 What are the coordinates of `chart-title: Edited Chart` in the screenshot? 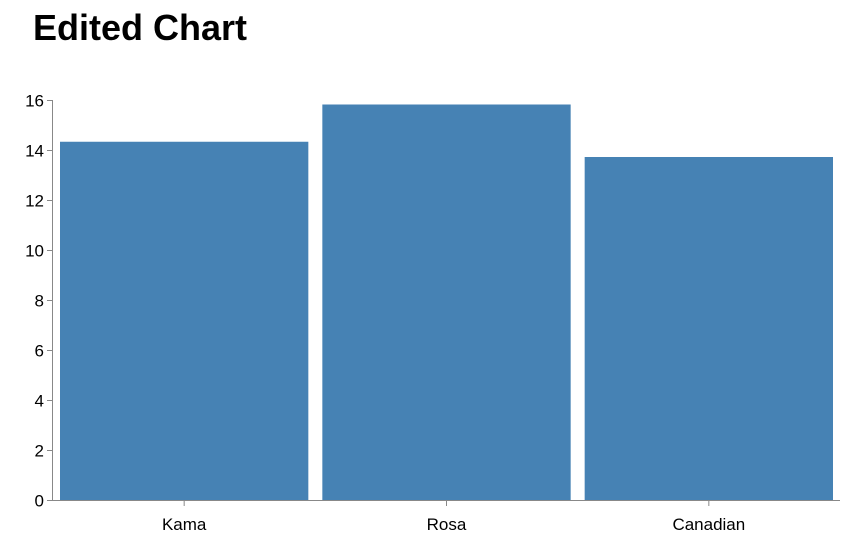 It's located at (140, 27).